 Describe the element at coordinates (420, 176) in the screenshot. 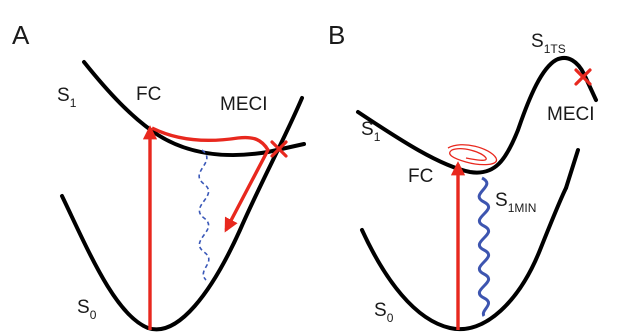

I see `panel-b-fc-label: FC` at that location.